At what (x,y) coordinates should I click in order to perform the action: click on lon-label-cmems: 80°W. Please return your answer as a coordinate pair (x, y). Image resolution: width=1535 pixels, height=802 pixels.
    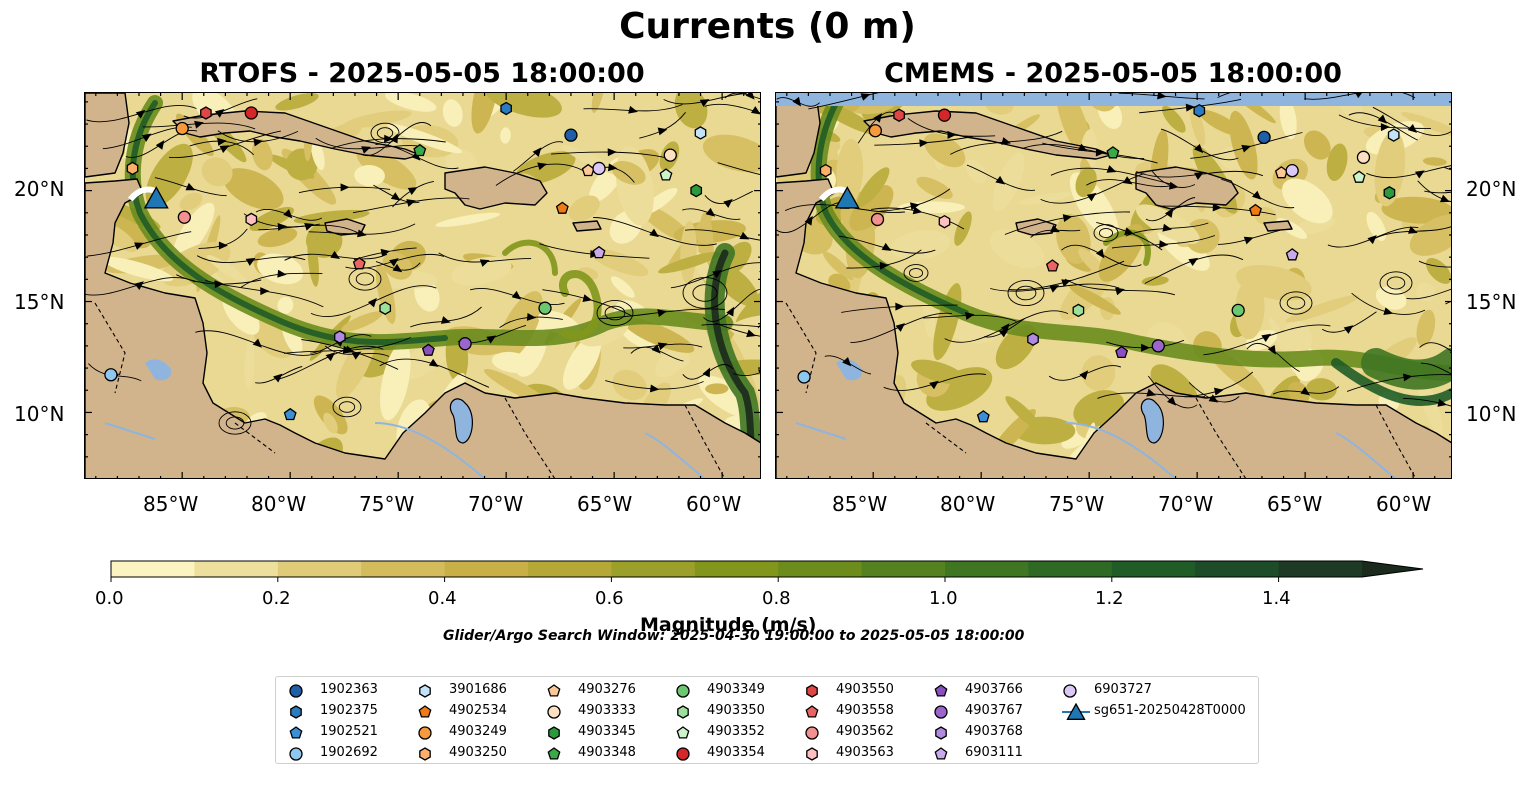
    Looking at the image, I should click on (968, 504).